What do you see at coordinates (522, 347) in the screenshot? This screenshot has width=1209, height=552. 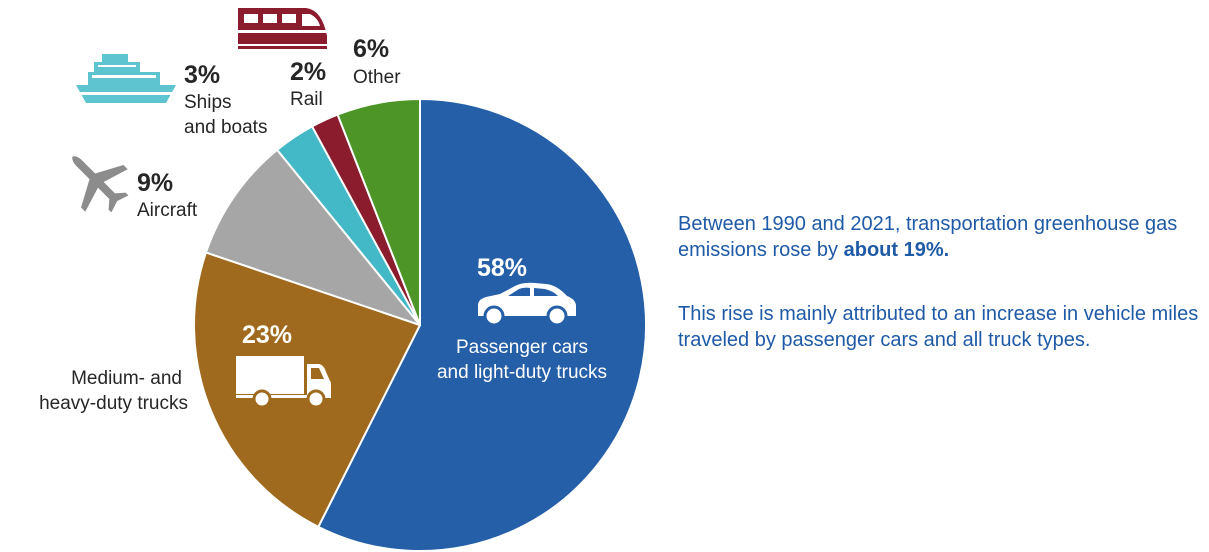 I see `slice-label-passenger-line1: Passenger cars` at bounding box center [522, 347].